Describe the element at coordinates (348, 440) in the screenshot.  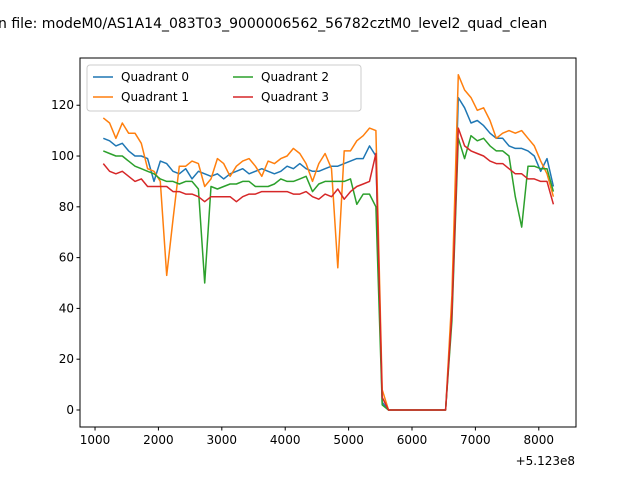
I see `x-tick-label: 5000` at that location.